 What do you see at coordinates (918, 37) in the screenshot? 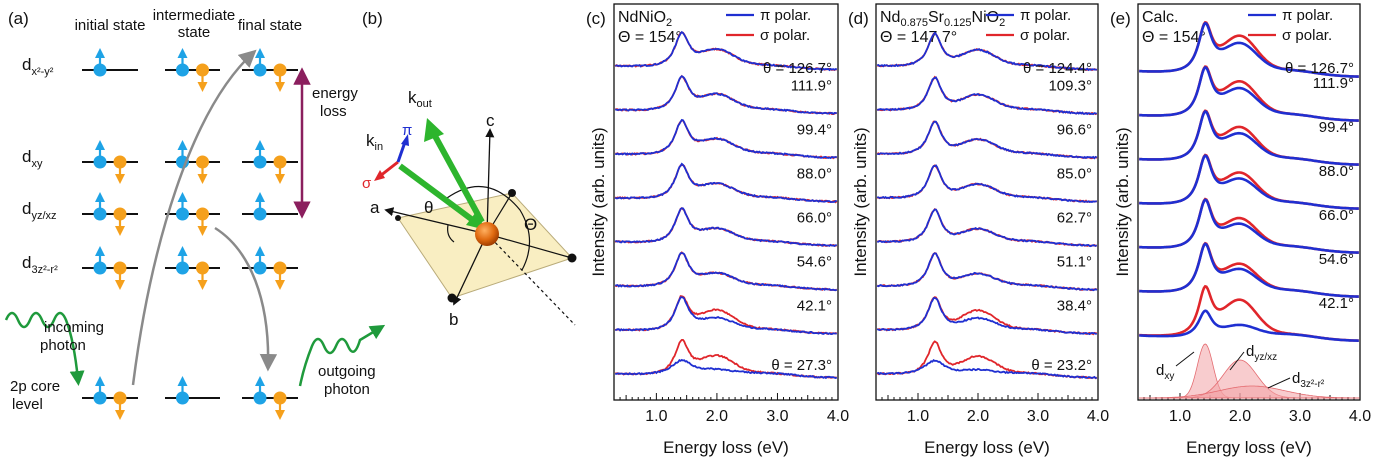
I see `panel-angle-title: Θ = 147.7°` at bounding box center [918, 37].